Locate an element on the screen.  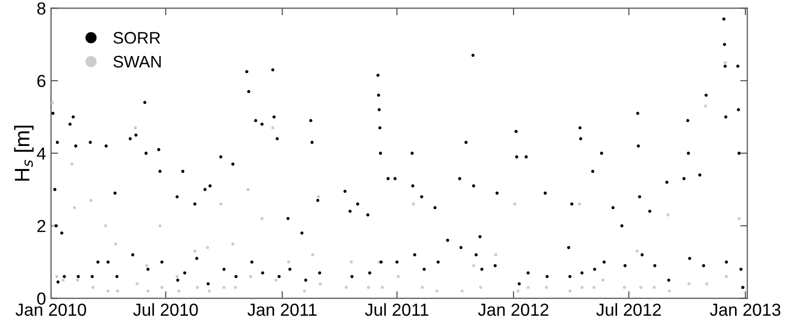
x-tick-label: Jul 2010 is located at coordinates (165, 309).